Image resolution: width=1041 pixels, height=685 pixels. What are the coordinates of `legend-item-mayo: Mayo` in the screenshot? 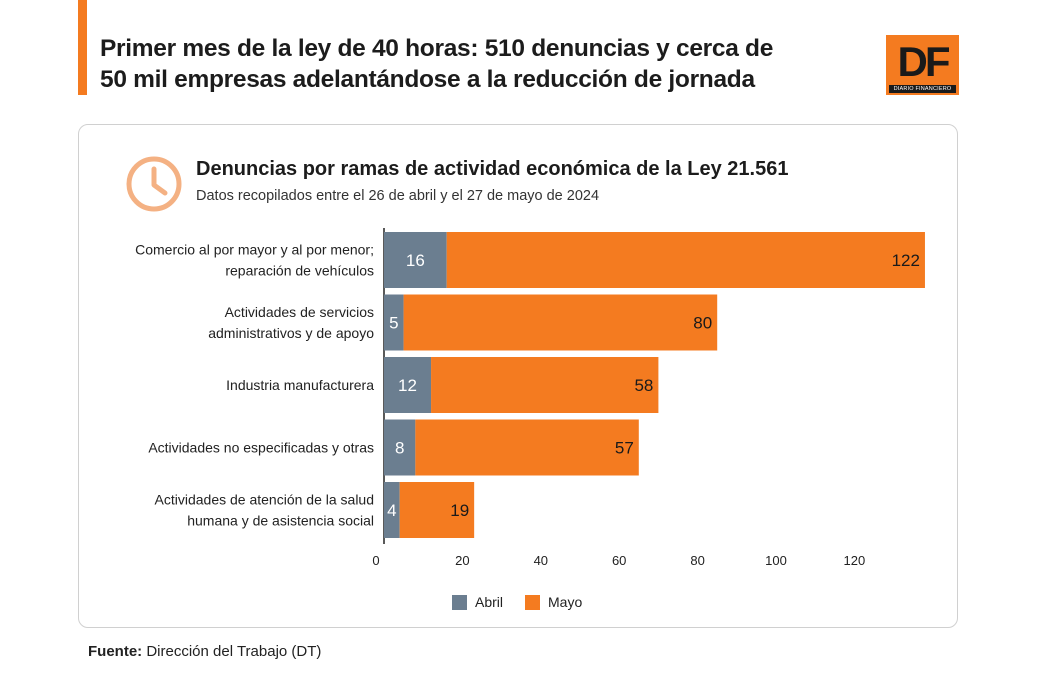 It's located at (553, 602).